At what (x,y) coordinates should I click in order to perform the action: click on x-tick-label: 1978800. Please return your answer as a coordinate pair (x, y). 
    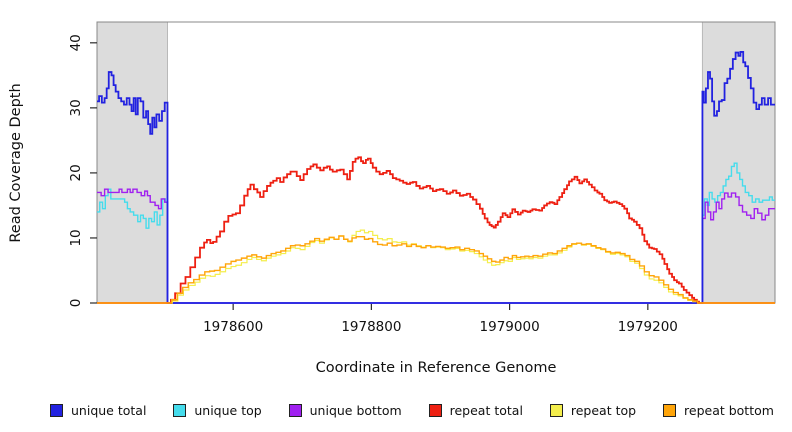
    Looking at the image, I should click on (371, 327).